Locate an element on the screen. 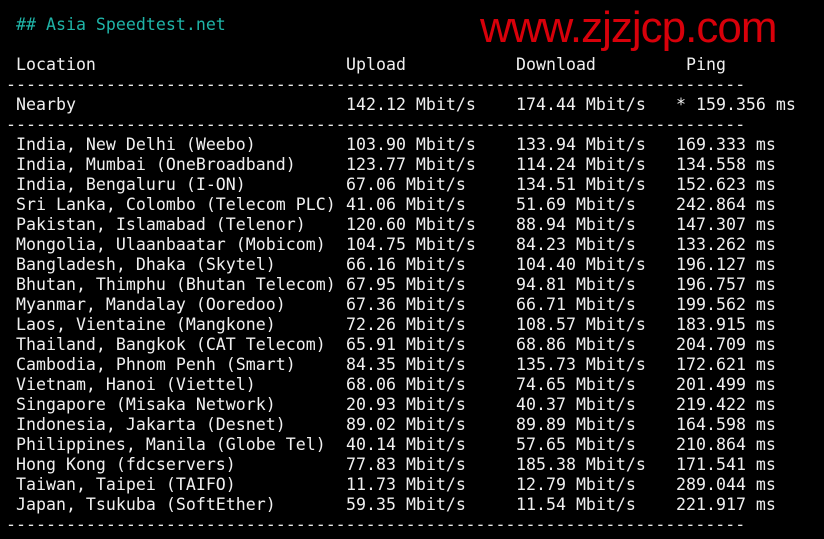 This screenshot has height=539, width=824. location: Japan, Tsukuba (SoftEther) is located at coordinates (146, 504).